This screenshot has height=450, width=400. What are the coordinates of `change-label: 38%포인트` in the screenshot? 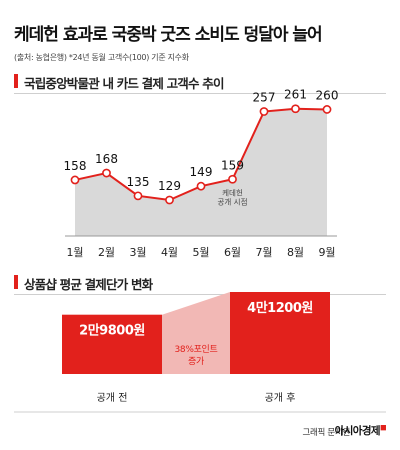 It's located at (195, 349).